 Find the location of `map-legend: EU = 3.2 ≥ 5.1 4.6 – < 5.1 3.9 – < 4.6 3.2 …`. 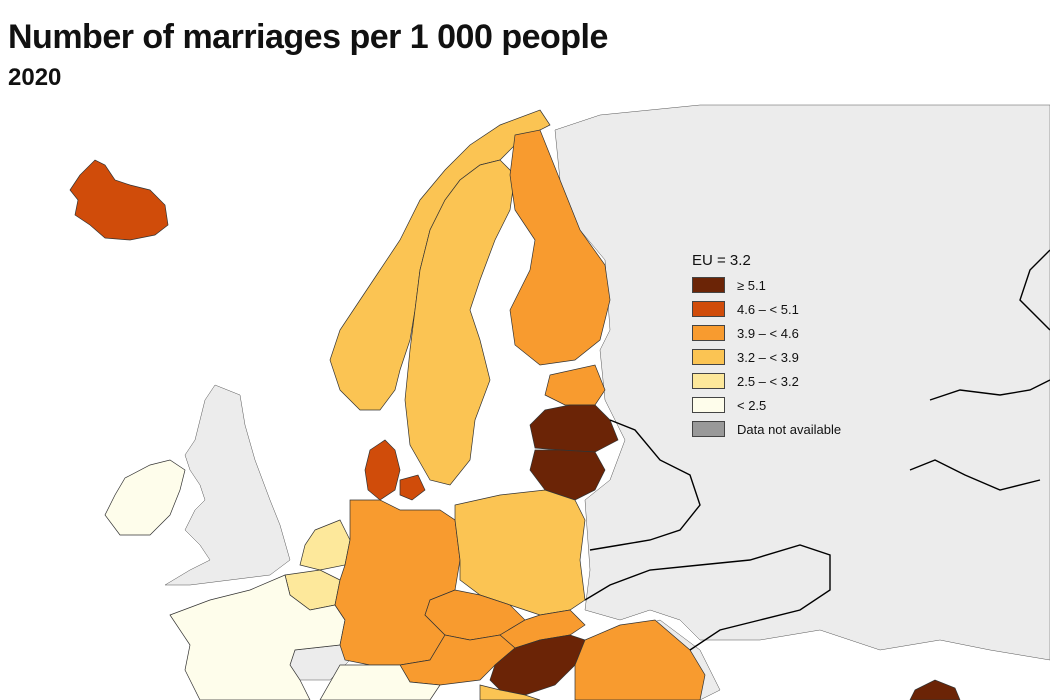

map-legend: EU = 3.2 ≥ 5.1 4.6 – < 5.1 3.9 – < 4.6 3.2 … is located at coordinates (766, 346).